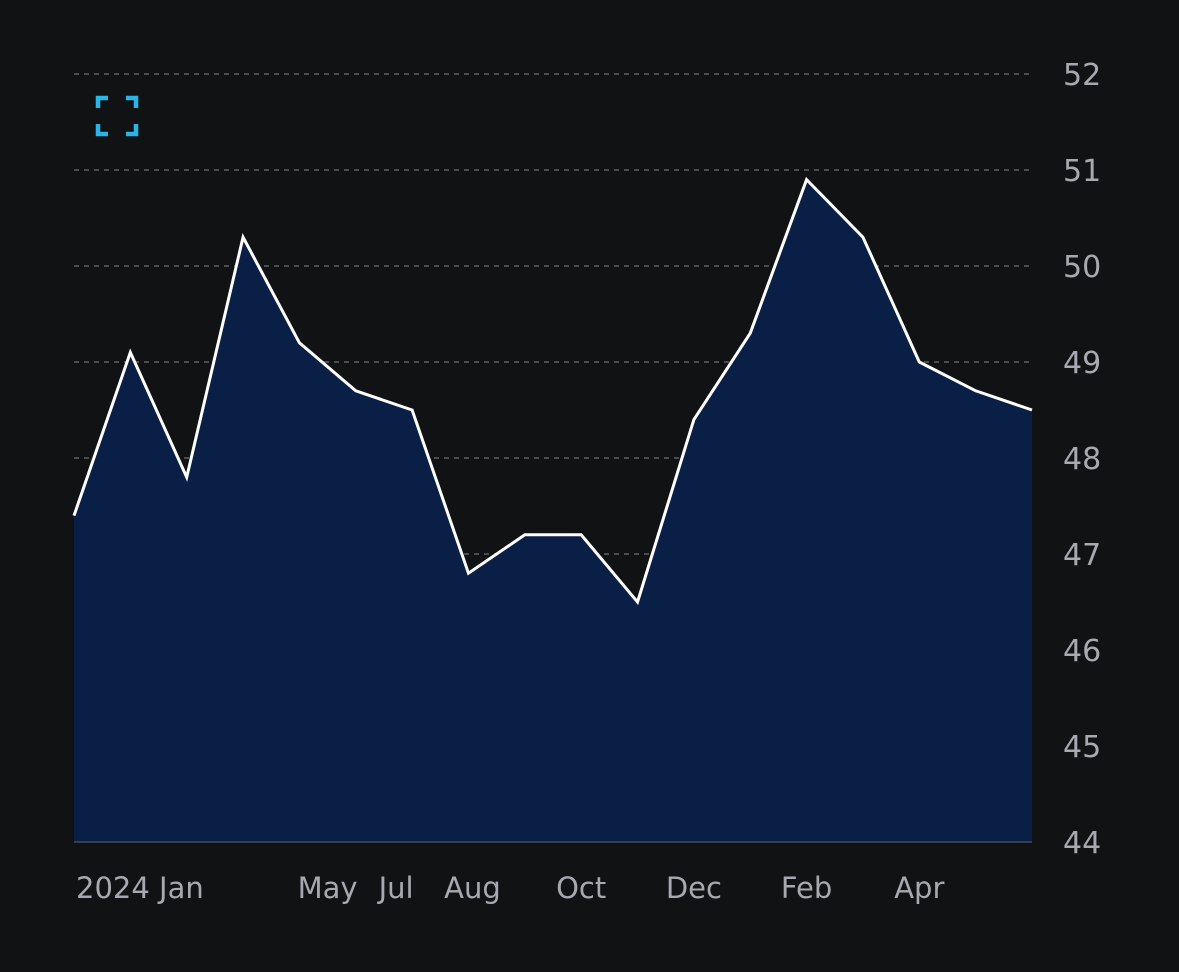 The height and width of the screenshot is (972, 1179). Describe the element at coordinates (1082, 747) in the screenshot. I see `y-tick-label: 45` at that location.